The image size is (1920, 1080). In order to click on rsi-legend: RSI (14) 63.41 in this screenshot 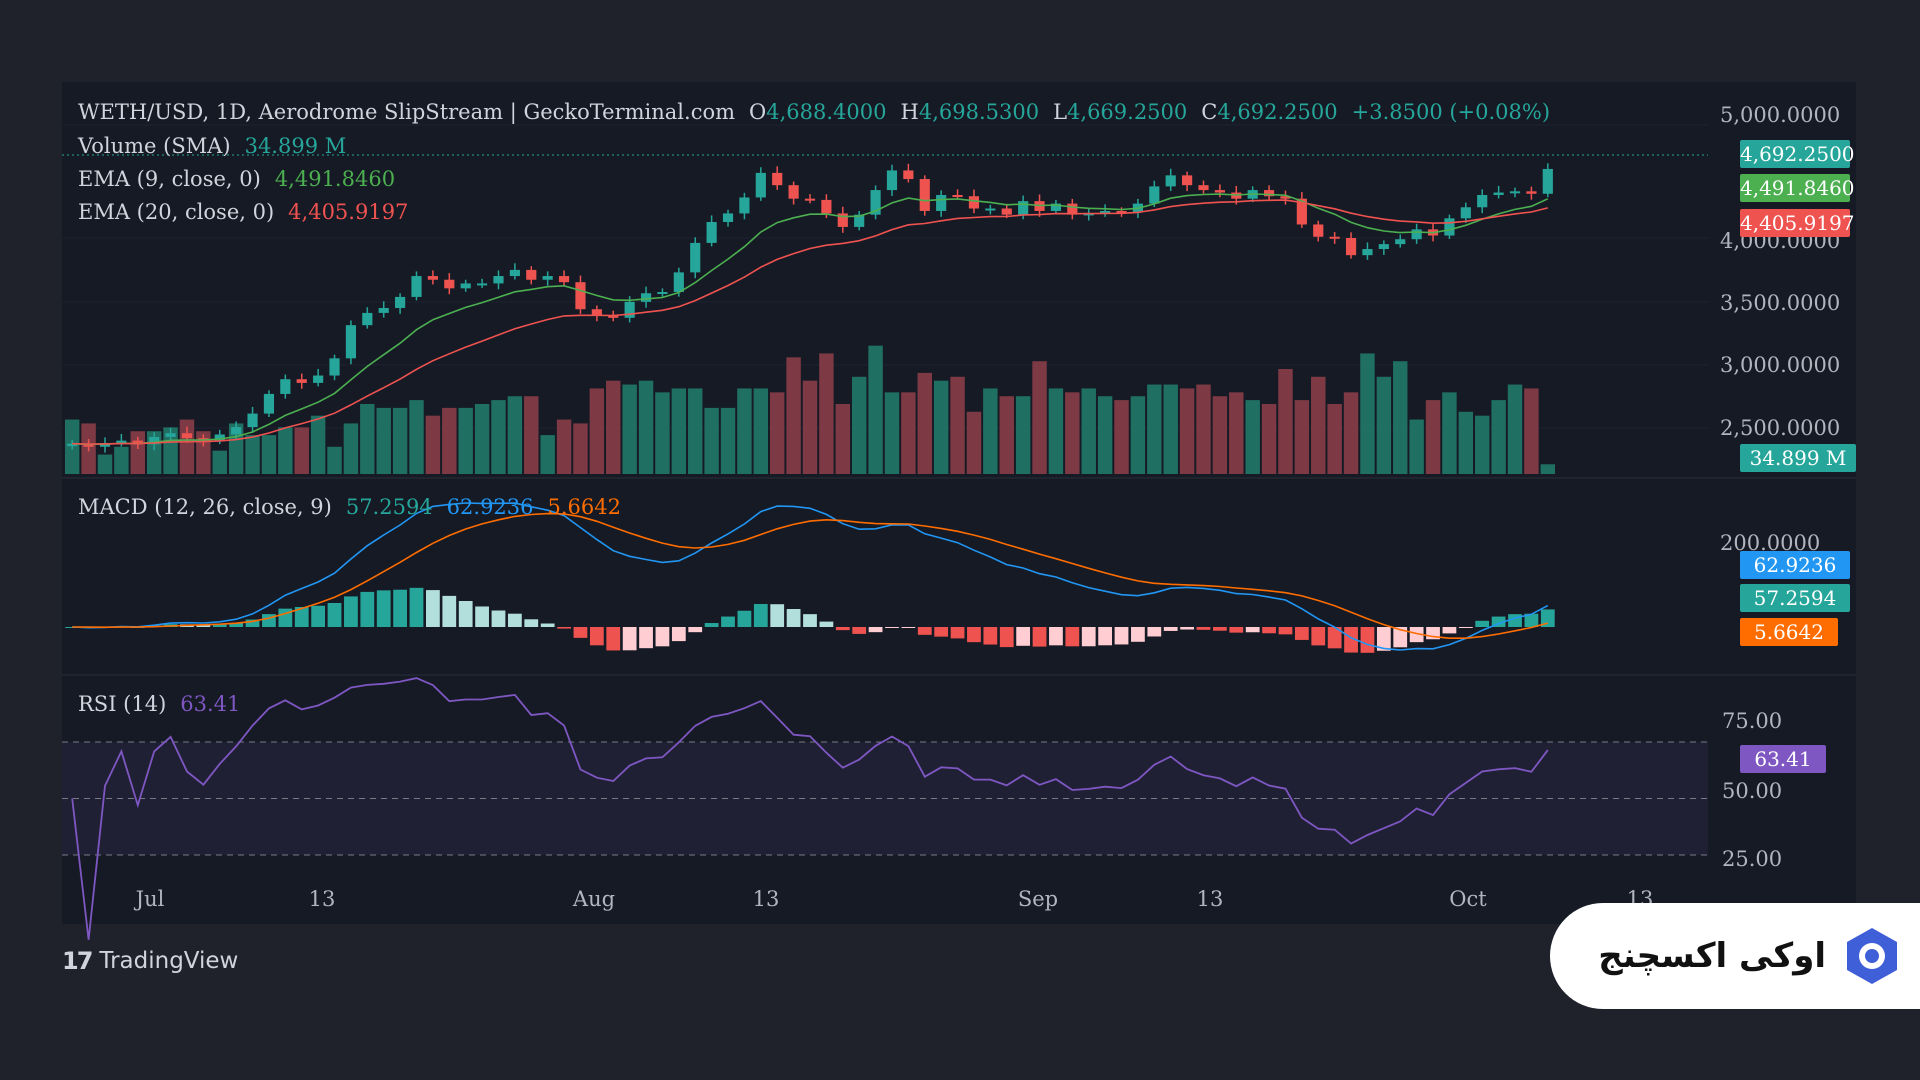, I will do `click(166, 704)`.